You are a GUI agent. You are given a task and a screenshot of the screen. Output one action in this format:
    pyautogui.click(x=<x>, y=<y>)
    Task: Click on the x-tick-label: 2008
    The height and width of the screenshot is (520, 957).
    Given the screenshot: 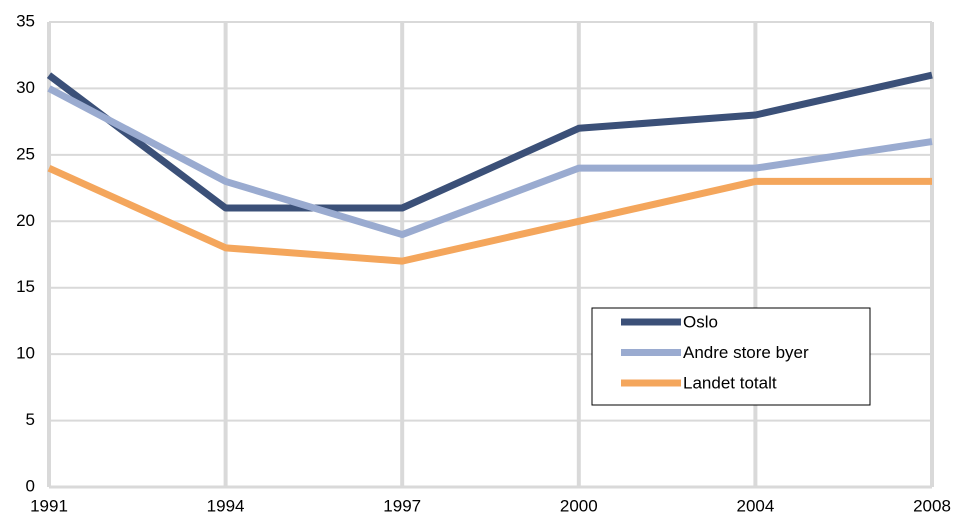 What is the action you would take?
    pyautogui.click(x=932, y=505)
    